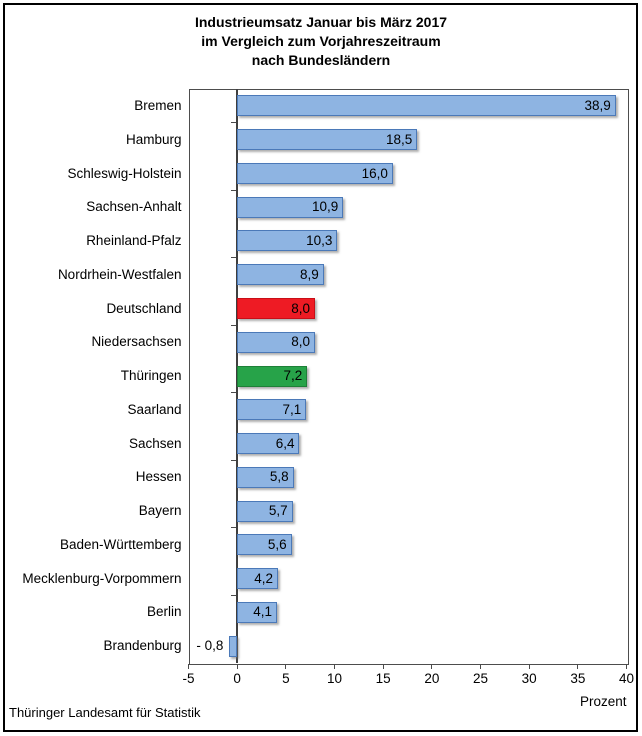  I want to click on x-tick-label: 0, so click(237, 678).